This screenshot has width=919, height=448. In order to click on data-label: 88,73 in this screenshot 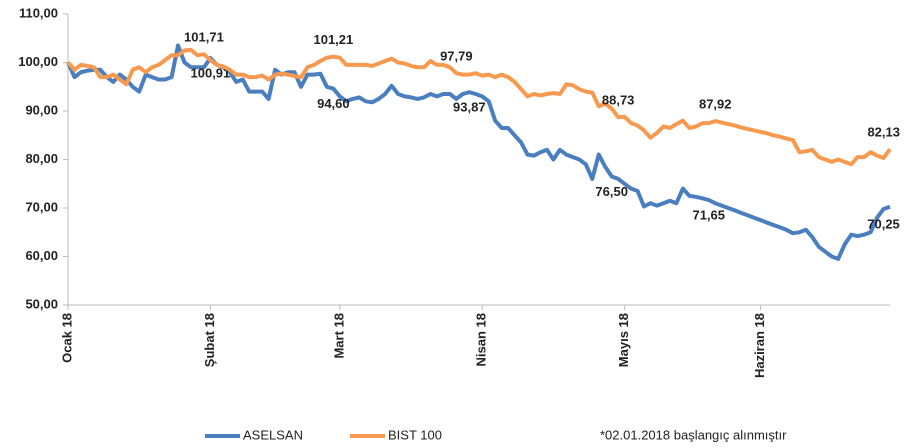, I will do `click(618, 100)`.